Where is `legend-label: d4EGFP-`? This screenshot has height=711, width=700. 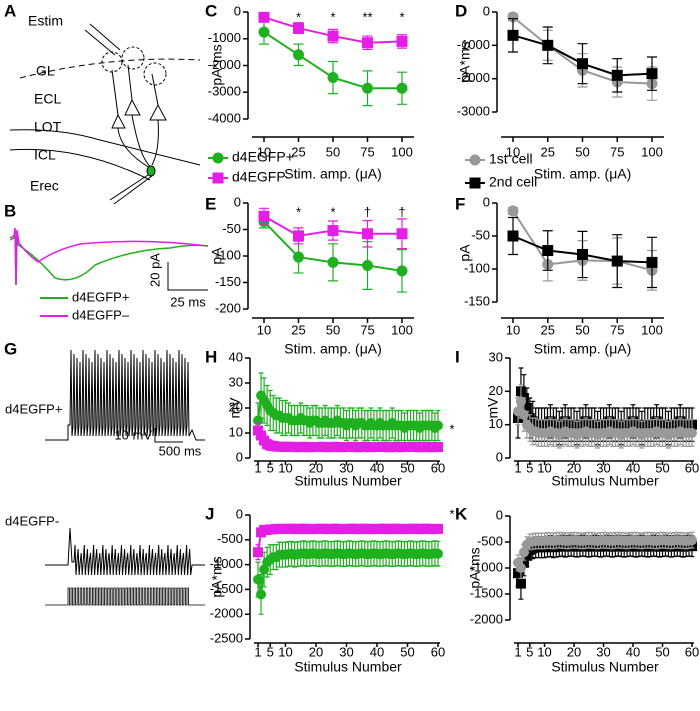 legend-label: d4EGFP- is located at coordinates (261, 177).